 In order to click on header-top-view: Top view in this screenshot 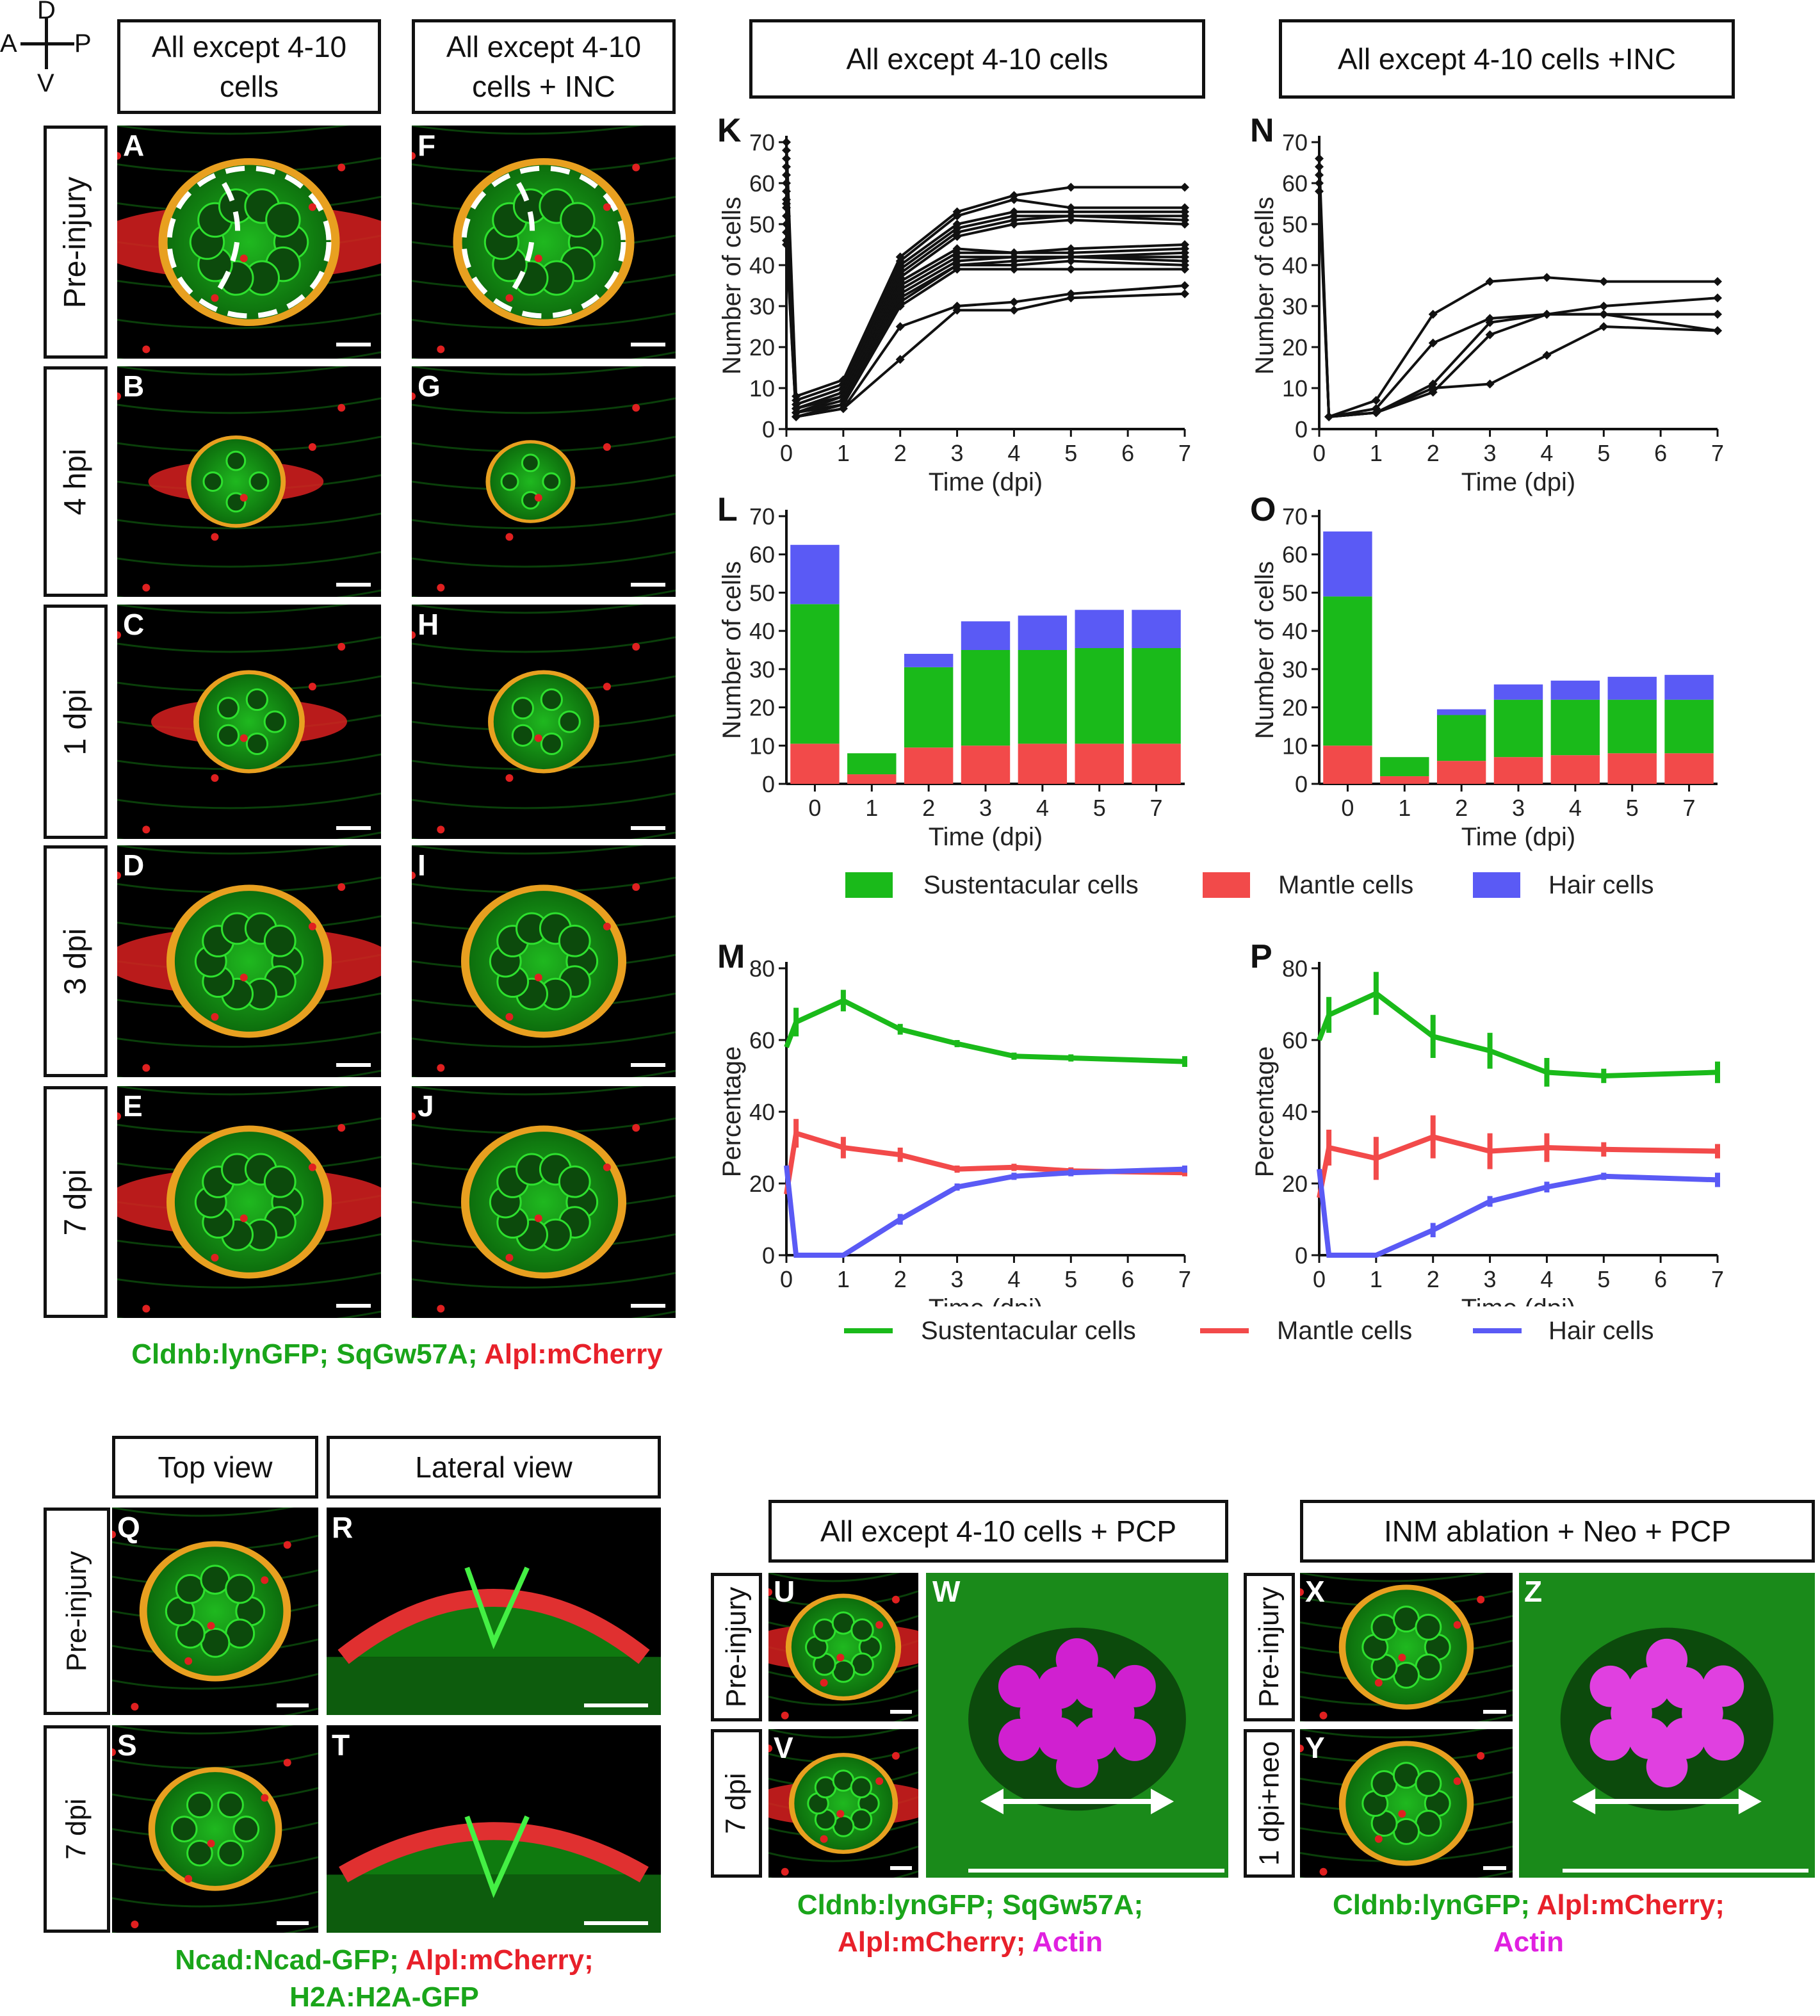, I will do `click(215, 1467)`.